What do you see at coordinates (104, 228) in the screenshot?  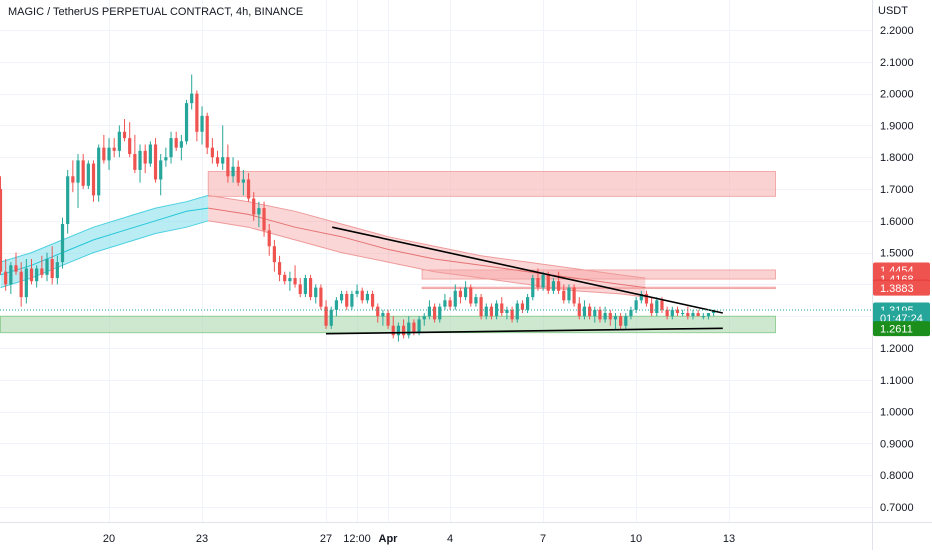 I see `ema-band-upper-line` at bounding box center [104, 228].